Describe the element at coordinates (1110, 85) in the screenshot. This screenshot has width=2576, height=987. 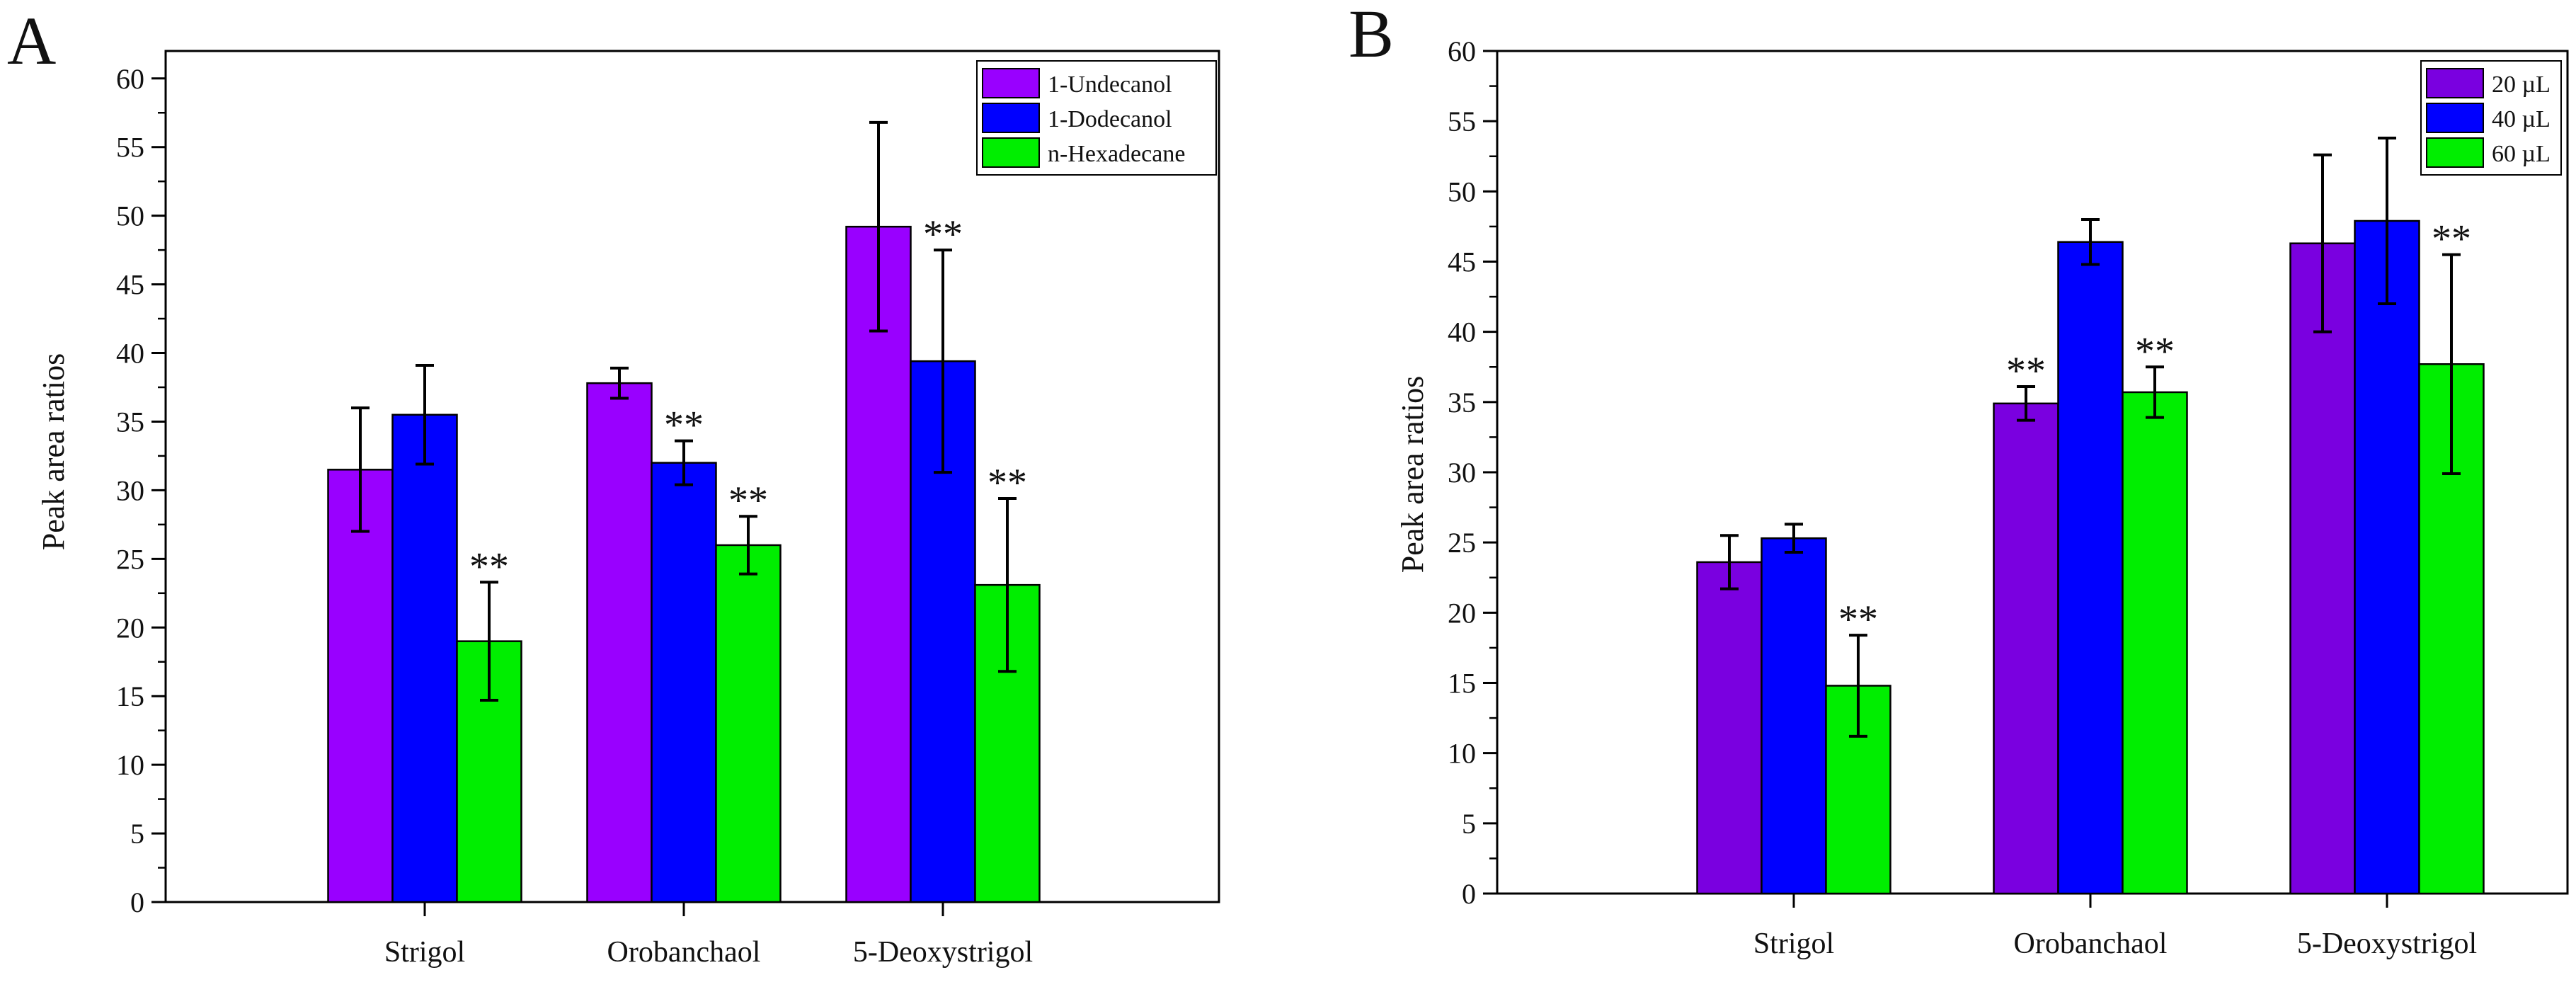
I see `panel-a-legend-label: 1-Undecanol` at that location.